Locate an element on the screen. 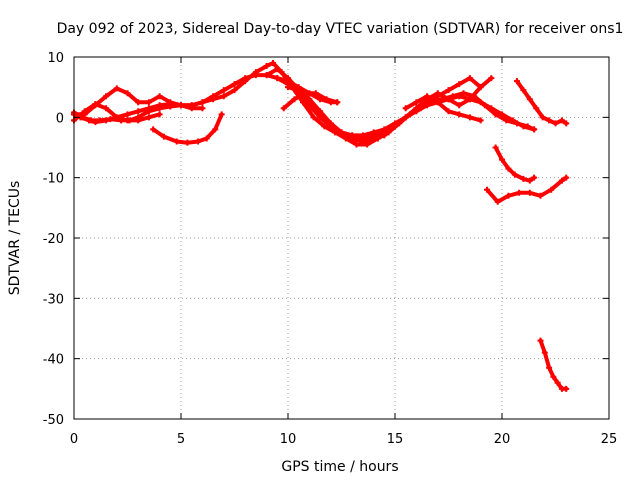  y-tick-label: -20 is located at coordinates (53, 239).